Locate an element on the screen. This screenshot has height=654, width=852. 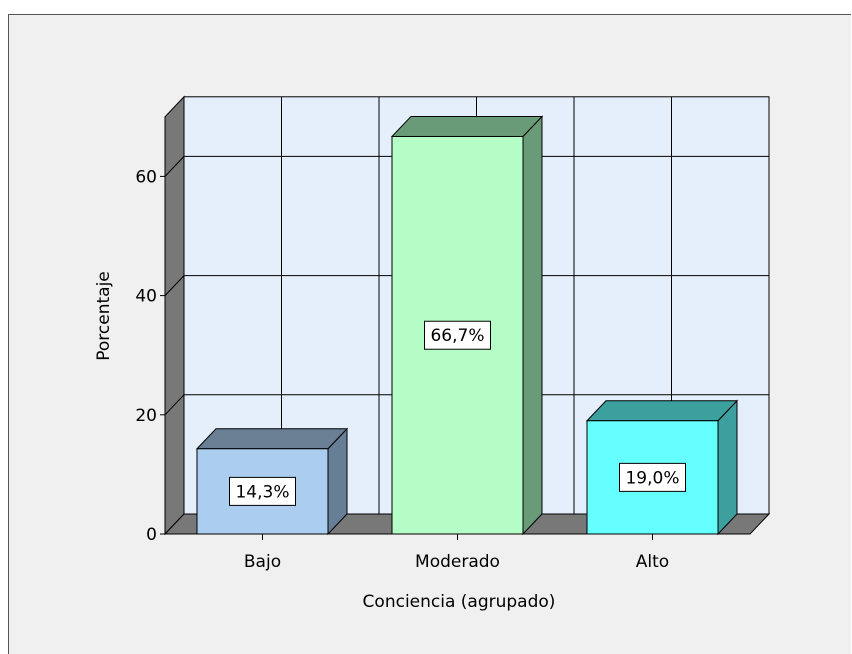
data-label: 14,3% is located at coordinates (262, 492).